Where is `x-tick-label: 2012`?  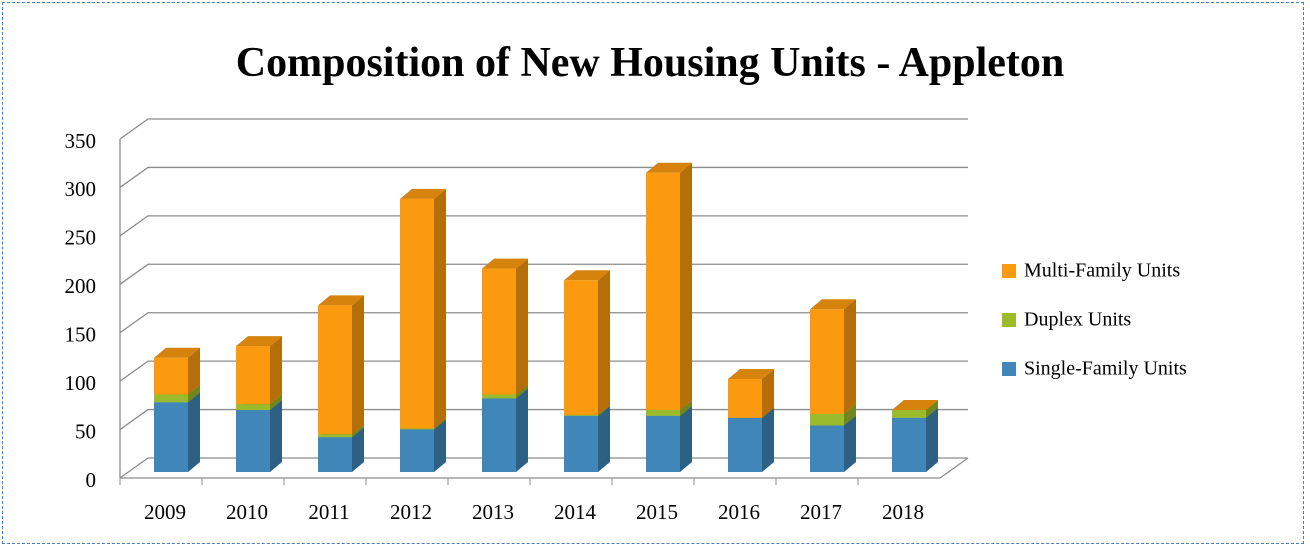
x-tick-label: 2012 is located at coordinates (411, 512).